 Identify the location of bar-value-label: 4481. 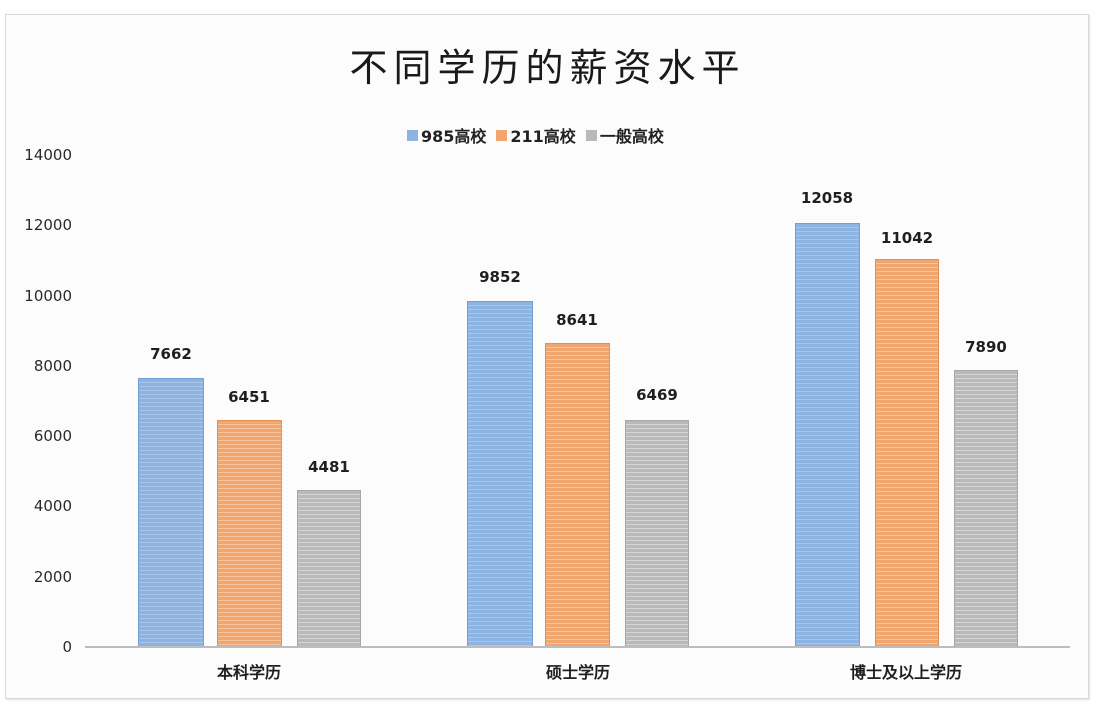
(329, 467).